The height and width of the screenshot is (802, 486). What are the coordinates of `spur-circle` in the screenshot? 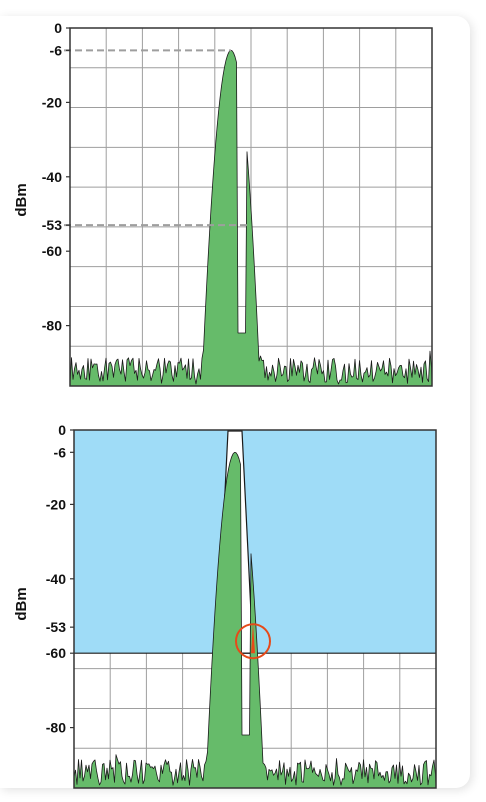 It's located at (253, 641).